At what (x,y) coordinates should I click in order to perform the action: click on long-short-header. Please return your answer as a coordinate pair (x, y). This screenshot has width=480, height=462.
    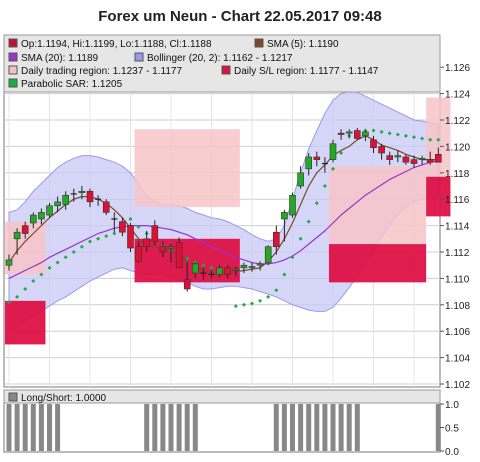
    Looking at the image, I should click on (222, 396).